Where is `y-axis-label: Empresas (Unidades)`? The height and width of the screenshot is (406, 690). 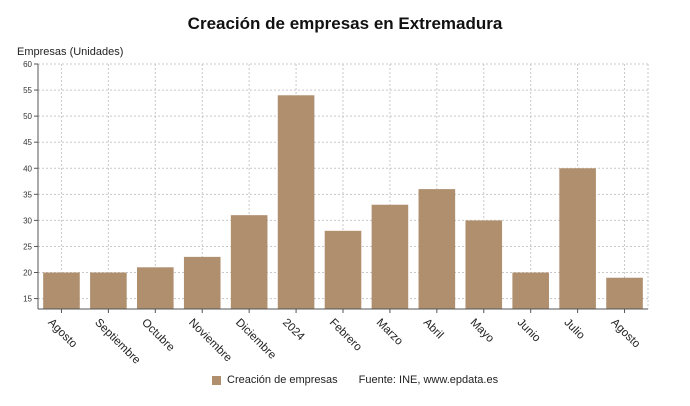
y-axis-label: Empresas (Unidades) is located at coordinates (70, 52).